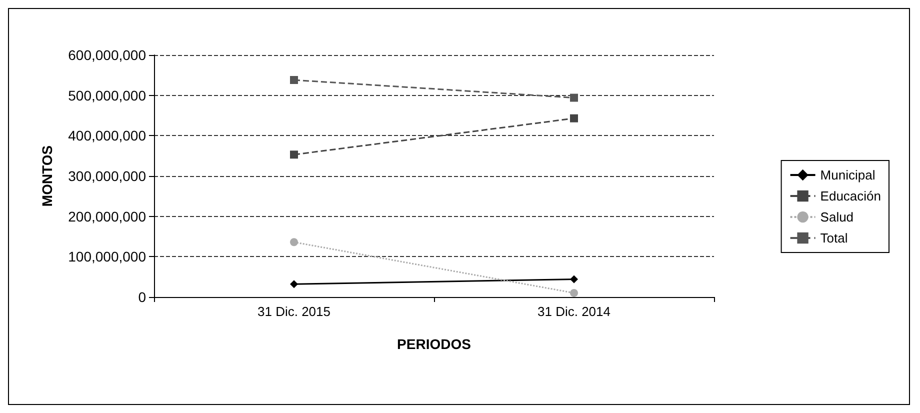 Image resolution: width=920 pixels, height=413 pixels. Describe the element at coordinates (574, 311) in the screenshot. I see `x-tick-label: 31 Dic. 2014` at that location.